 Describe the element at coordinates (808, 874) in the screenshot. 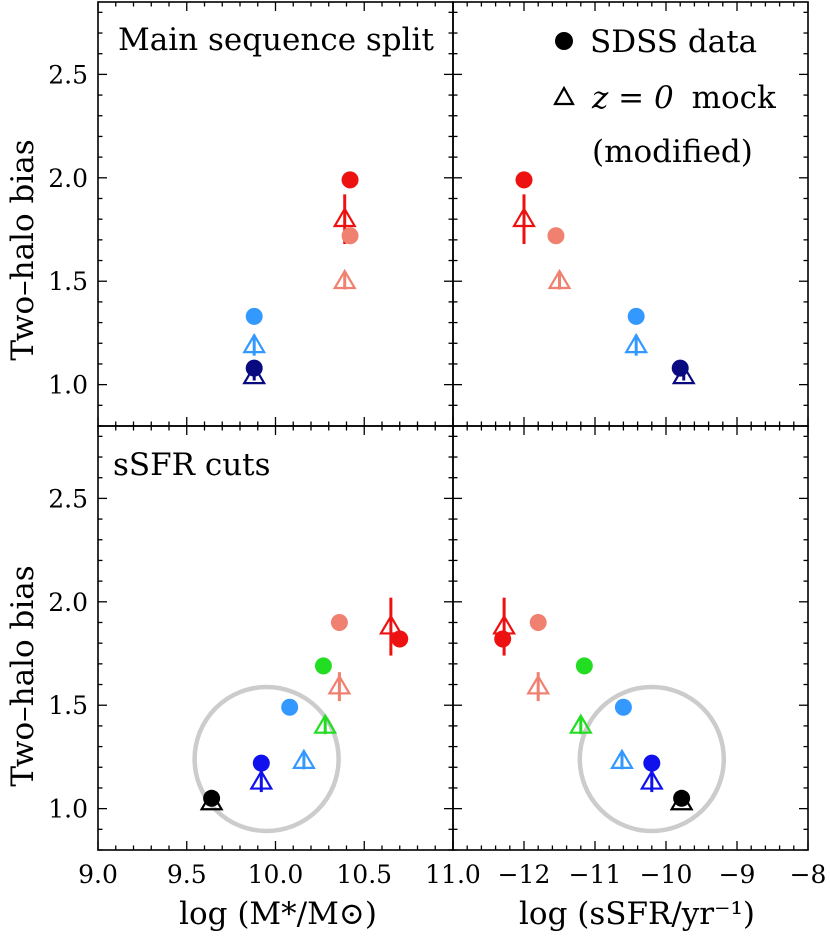

I see `x-tick-label: −8` at that location.